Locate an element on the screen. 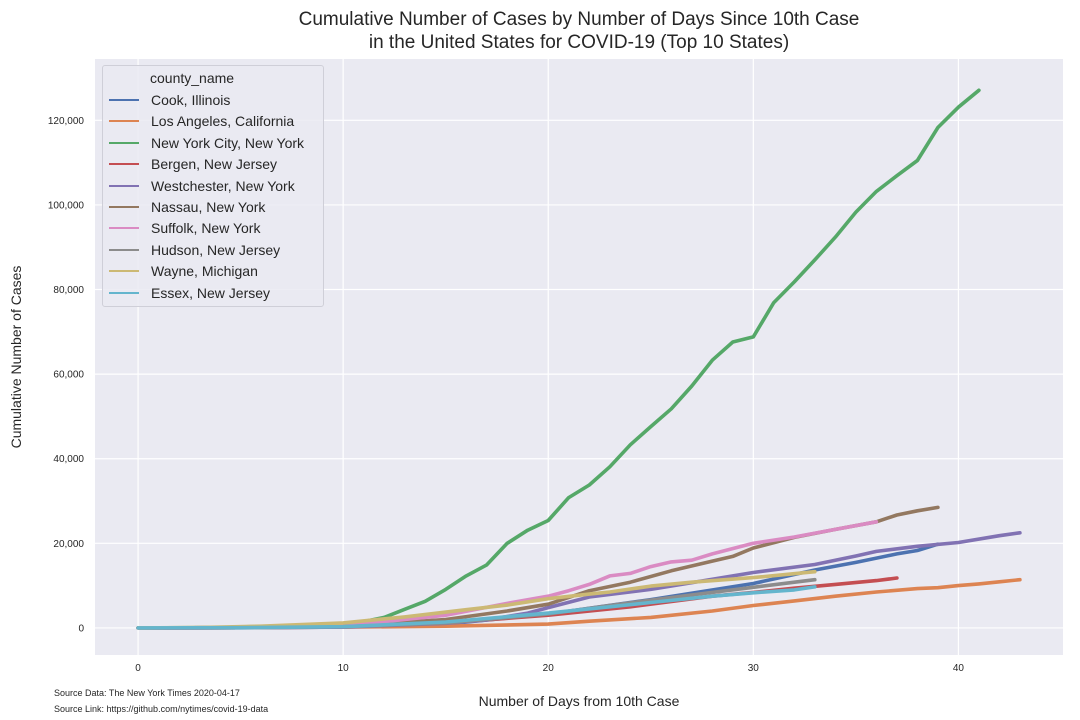 The width and height of the screenshot is (1080, 720). y-tick-label: 80,000 is located at coordinates (68, 290).